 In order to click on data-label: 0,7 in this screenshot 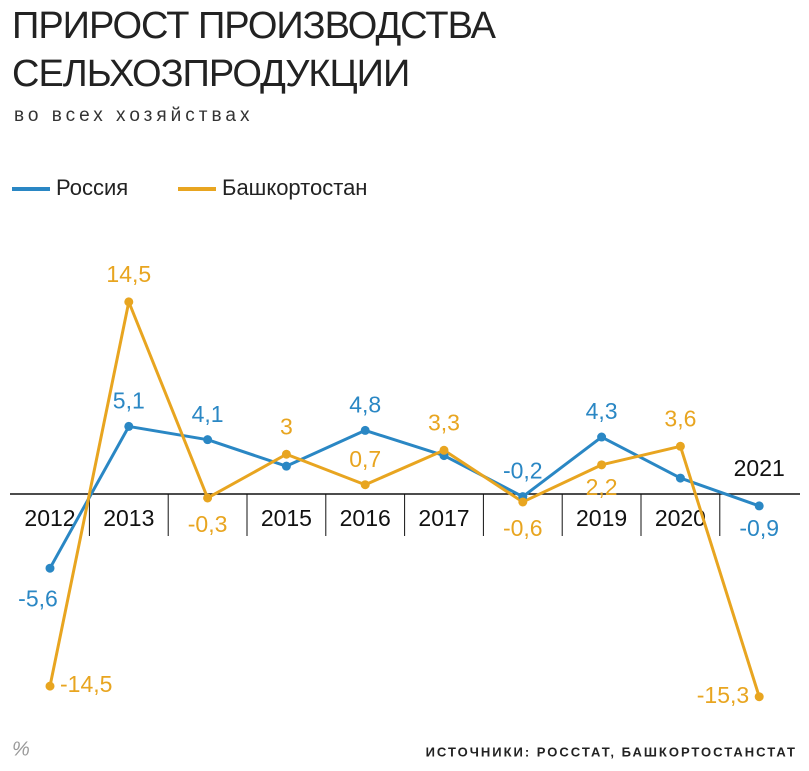, I will do `click(365, 459)`.